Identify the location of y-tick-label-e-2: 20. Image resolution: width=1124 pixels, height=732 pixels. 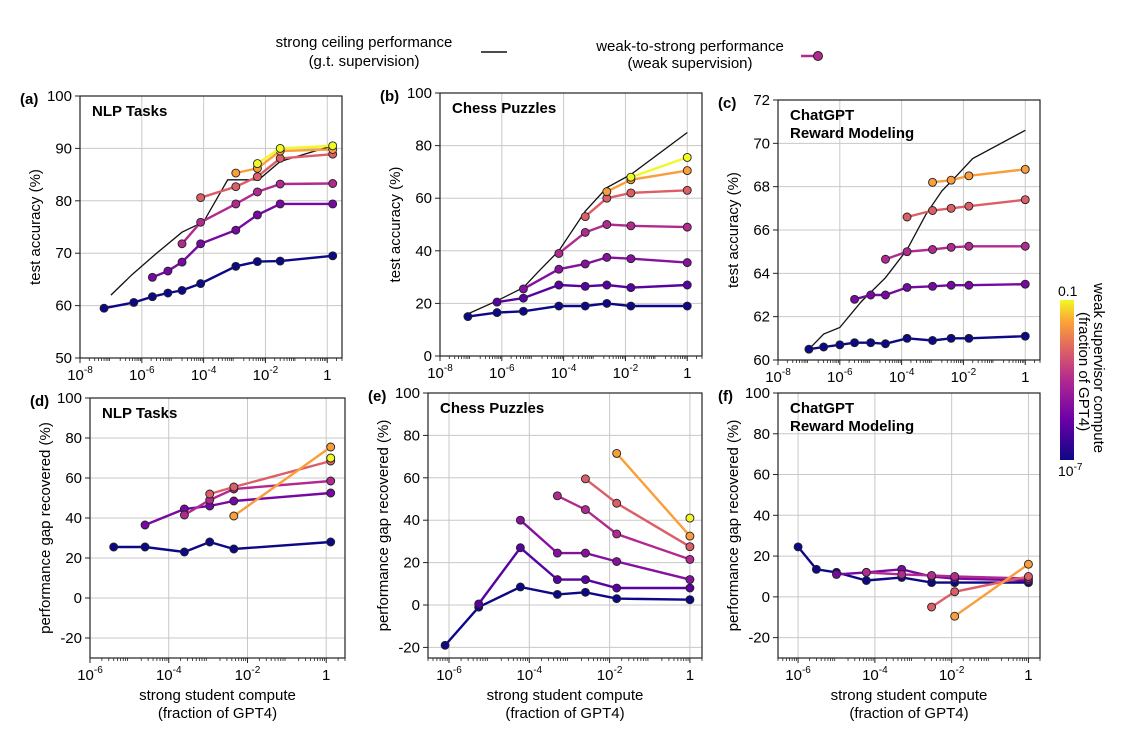
(411, 563).